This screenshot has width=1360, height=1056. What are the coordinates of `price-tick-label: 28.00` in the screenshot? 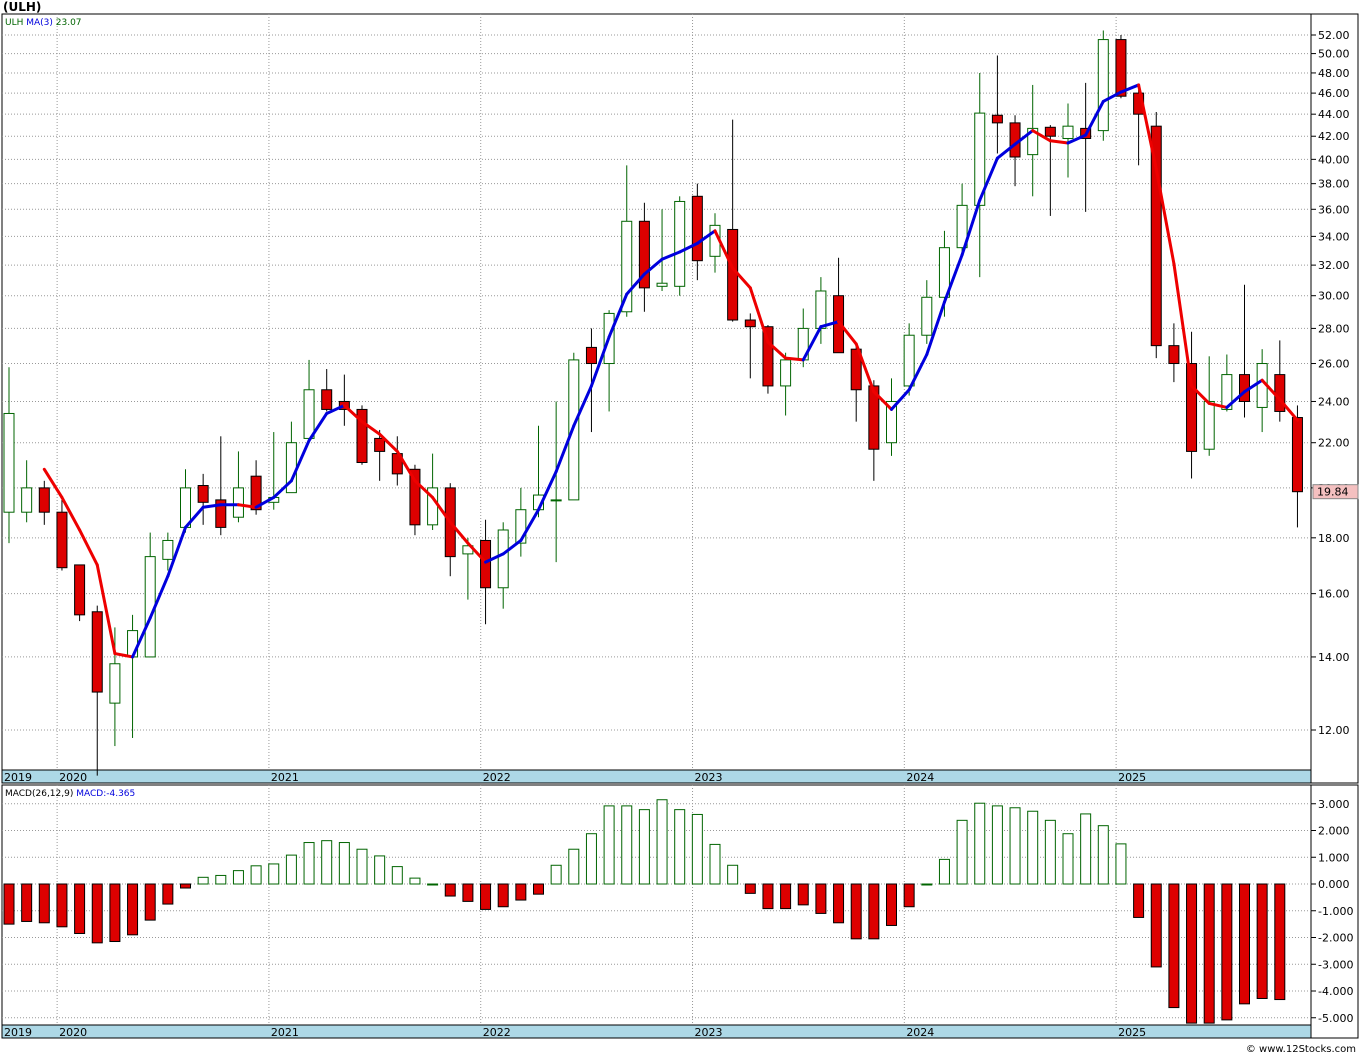 It's located at (1334, 328).